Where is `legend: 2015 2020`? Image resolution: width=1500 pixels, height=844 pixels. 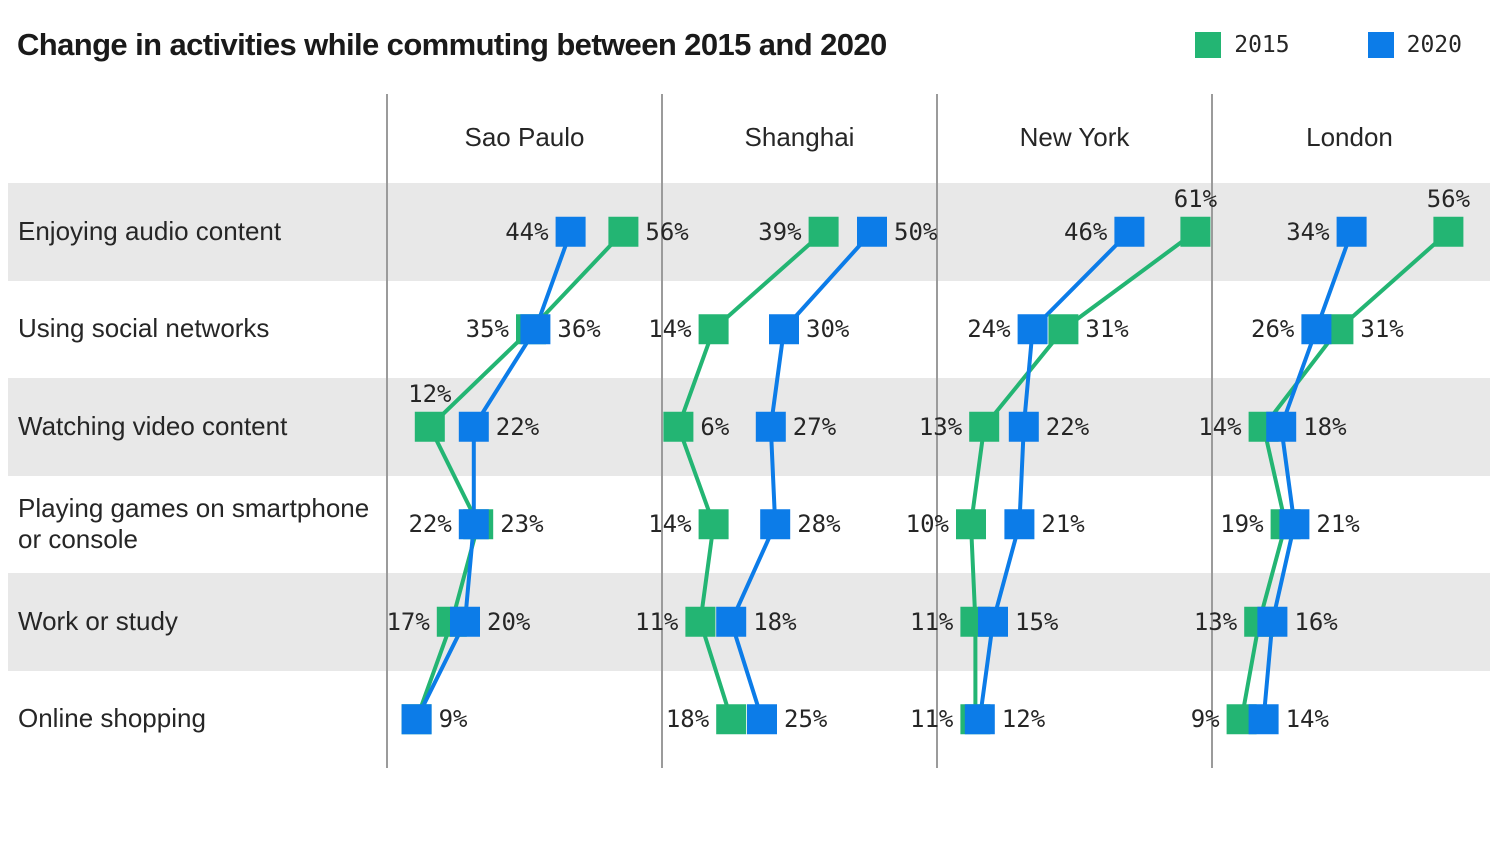 legend: 2015 2020 is located at coordinates (1328, 45).